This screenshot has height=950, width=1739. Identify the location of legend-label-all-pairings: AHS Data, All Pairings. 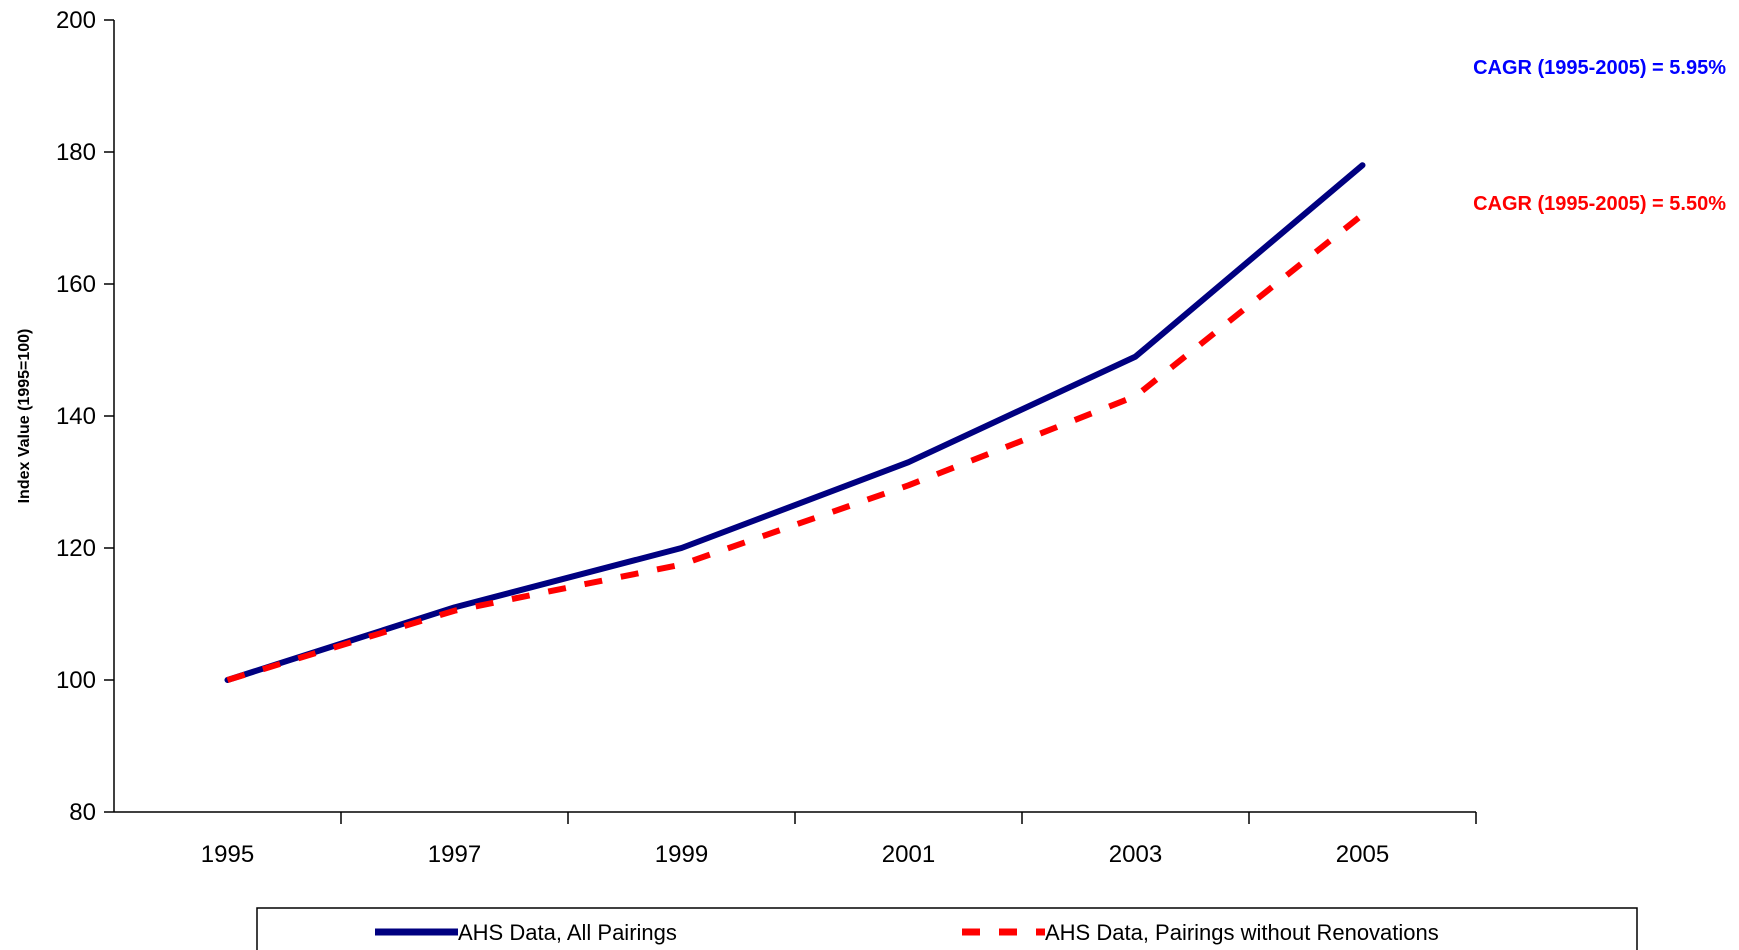
(567, 932).